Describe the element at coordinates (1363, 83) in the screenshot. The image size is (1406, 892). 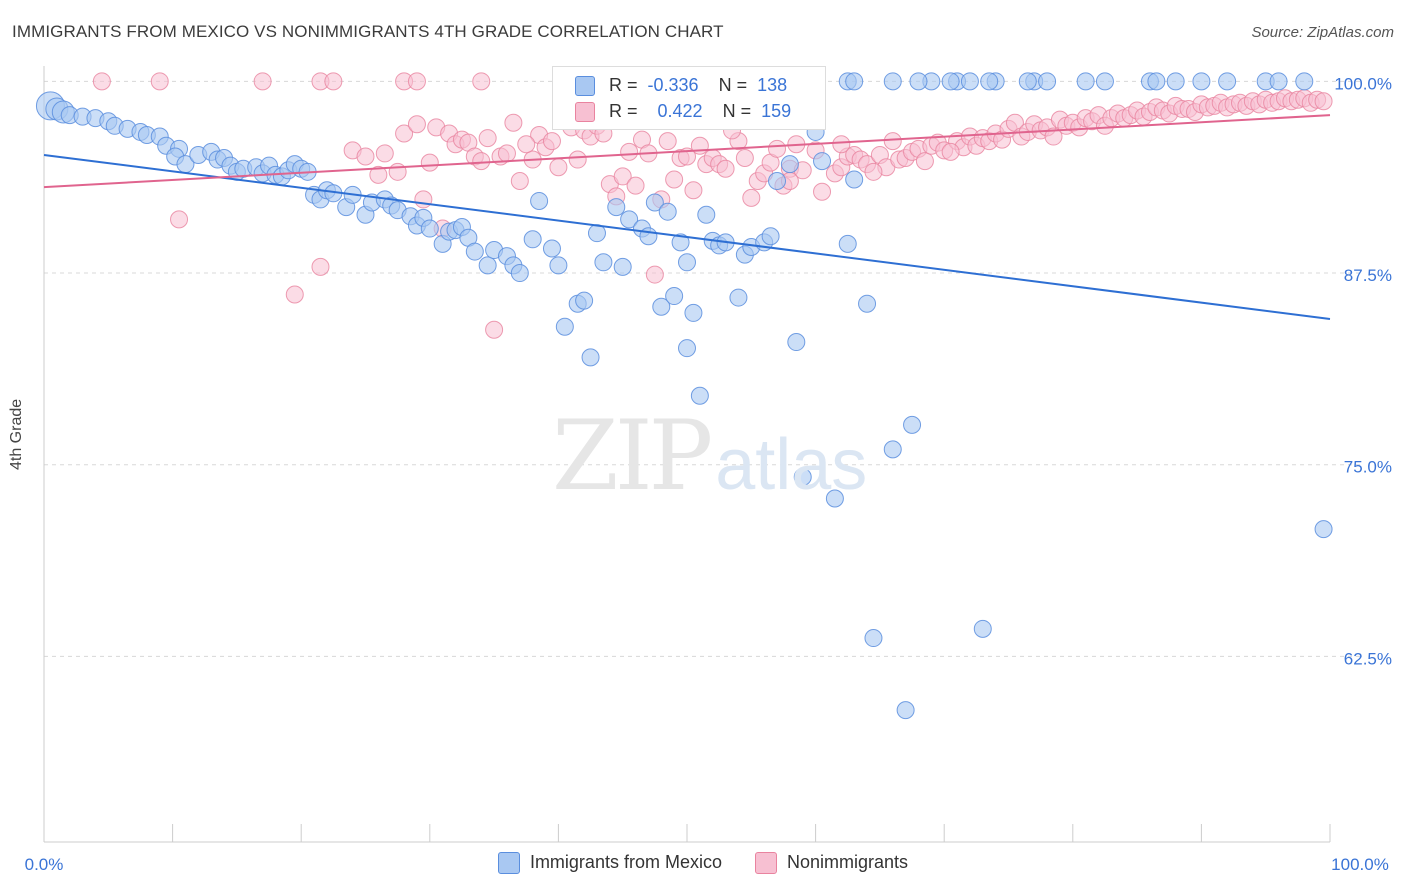
I see `y-tick-label: 100.0%` at that location.